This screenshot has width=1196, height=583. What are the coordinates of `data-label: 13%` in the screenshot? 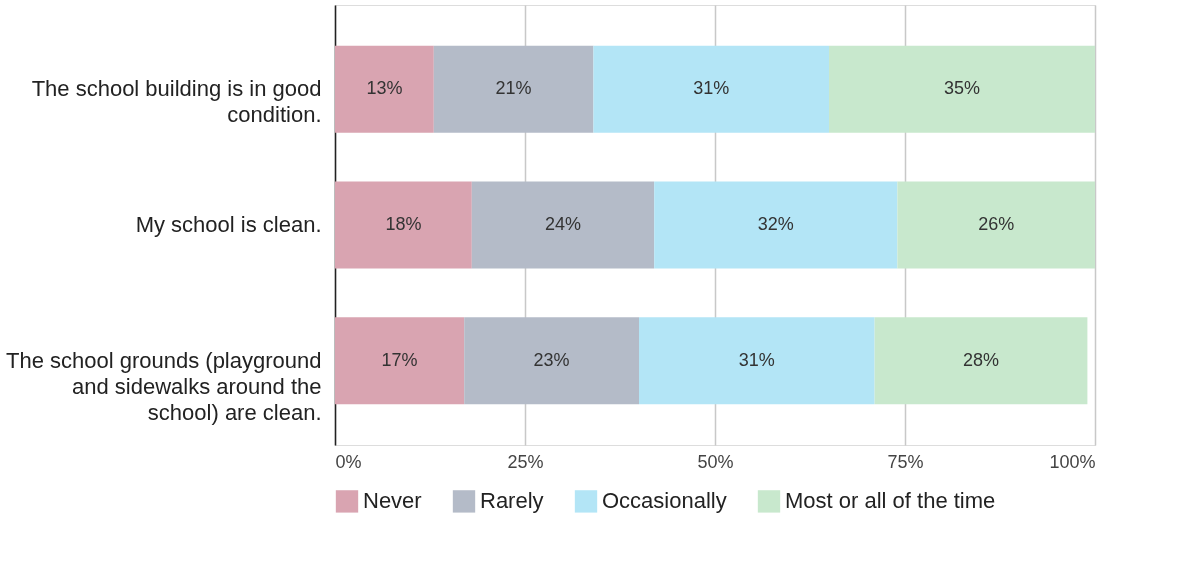 It's located at (384, 88).